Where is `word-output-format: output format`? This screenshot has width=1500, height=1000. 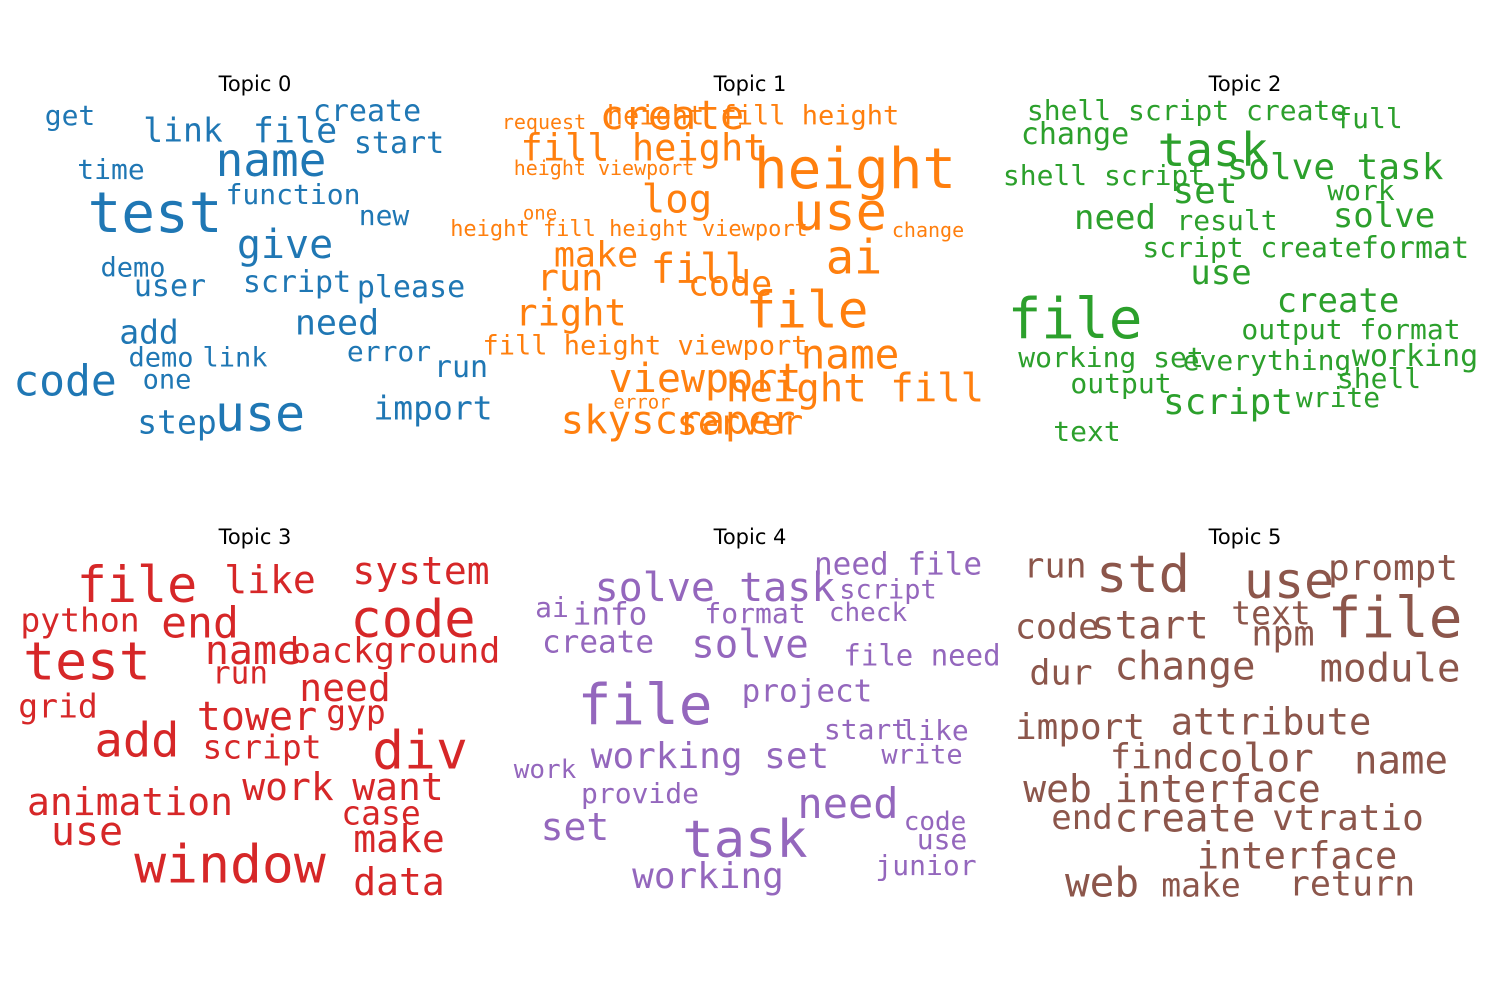
word-output-format: output format is located at coordinates (1351, 329).